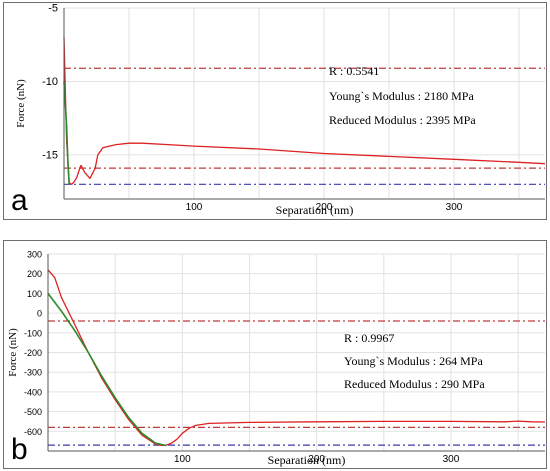 The width and height of the screenshot is (550, 471). I want to click on chart-a-y-tick-label: -5, so click(53, 9).